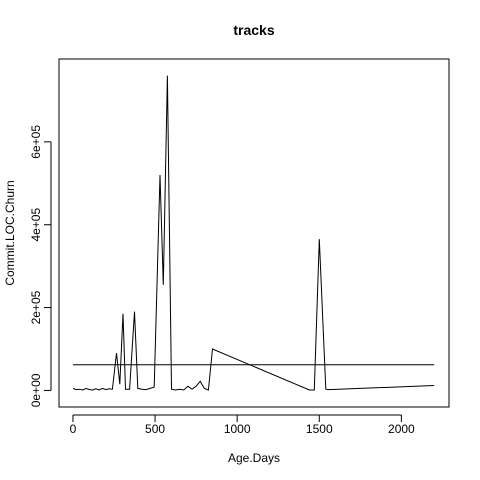 This screenshot has height=480, width=480. Describe the element at coordinates (155, 429) in the screenshot. I see `x-tick-label: 500` at that location.